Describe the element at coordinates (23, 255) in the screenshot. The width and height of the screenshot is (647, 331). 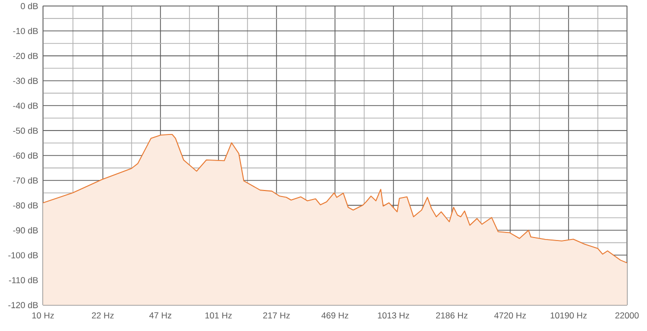
I see `y-tick-label: -100 dB` at that location.